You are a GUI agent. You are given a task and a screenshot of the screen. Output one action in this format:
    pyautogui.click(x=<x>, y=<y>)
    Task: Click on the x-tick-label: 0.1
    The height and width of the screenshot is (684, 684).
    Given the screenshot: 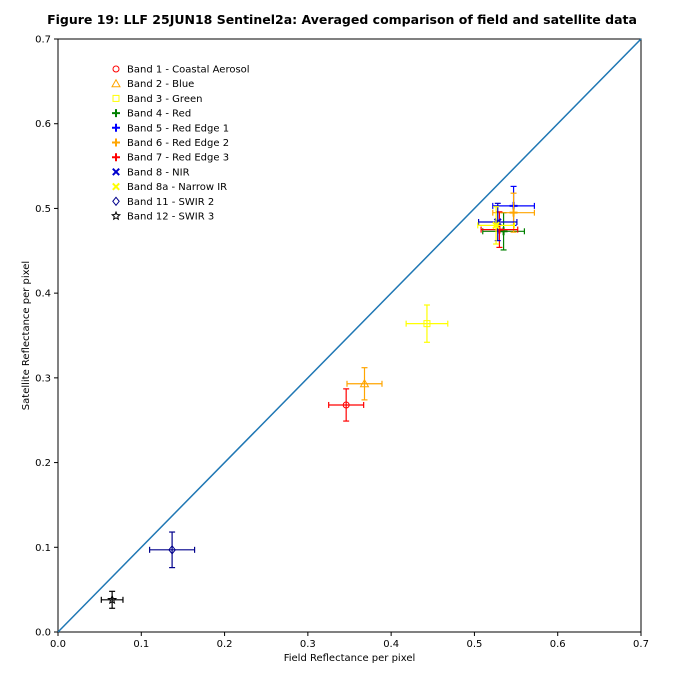 What is the action you would take?
    pyautogui.click(x=141, y=644)
    